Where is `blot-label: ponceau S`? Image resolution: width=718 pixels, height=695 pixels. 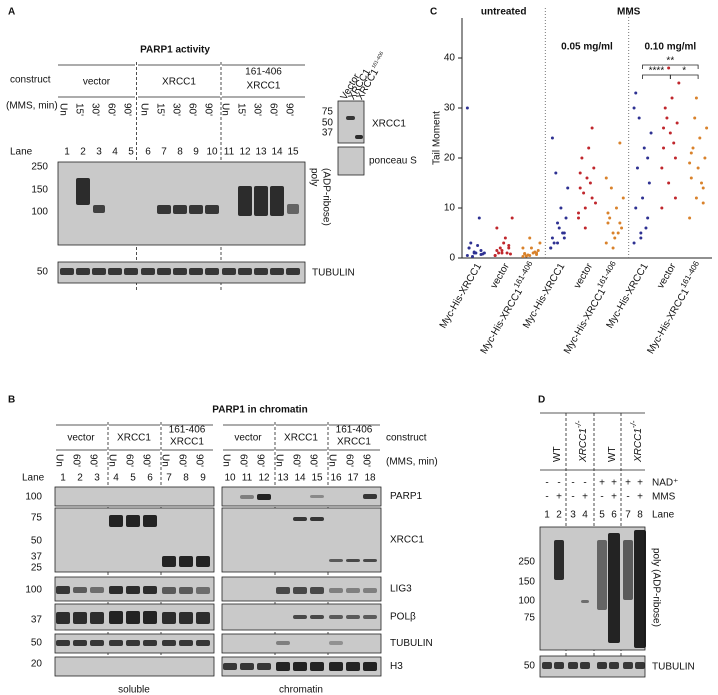
blot-label: ponceau S is located at coordinates (393, 161).